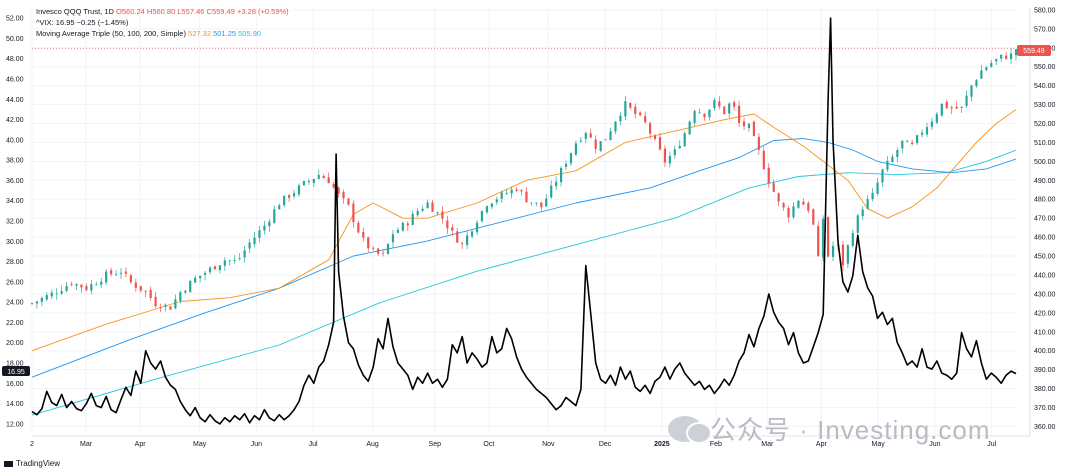 The height and width of the screenshot is (471, 1080). Describe the element at coordinates (1045, 332) in the screenshot. I see `y-right-tick-label: 410.00` at that location.